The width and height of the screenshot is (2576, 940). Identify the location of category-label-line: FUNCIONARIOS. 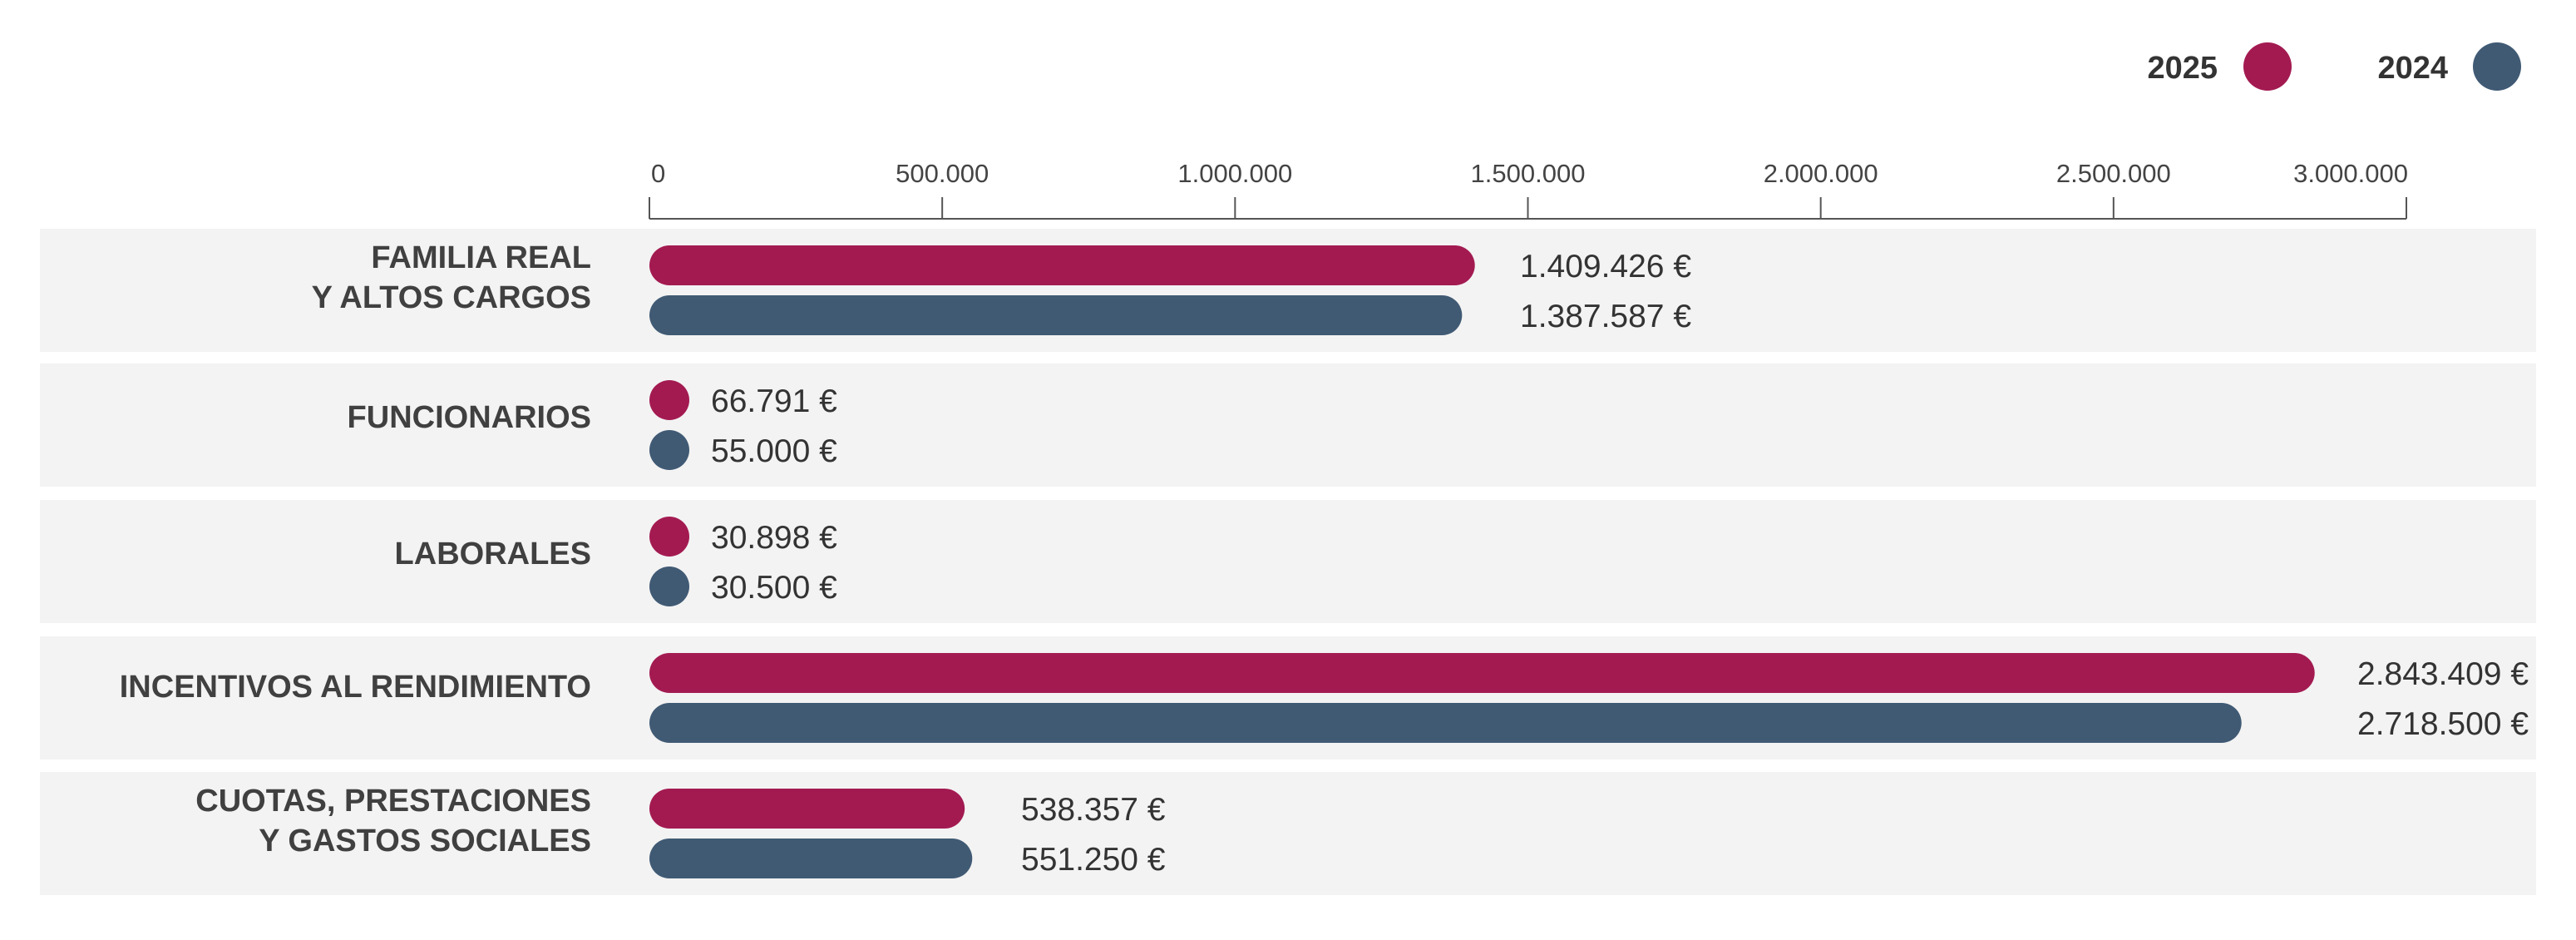
(469, 417).